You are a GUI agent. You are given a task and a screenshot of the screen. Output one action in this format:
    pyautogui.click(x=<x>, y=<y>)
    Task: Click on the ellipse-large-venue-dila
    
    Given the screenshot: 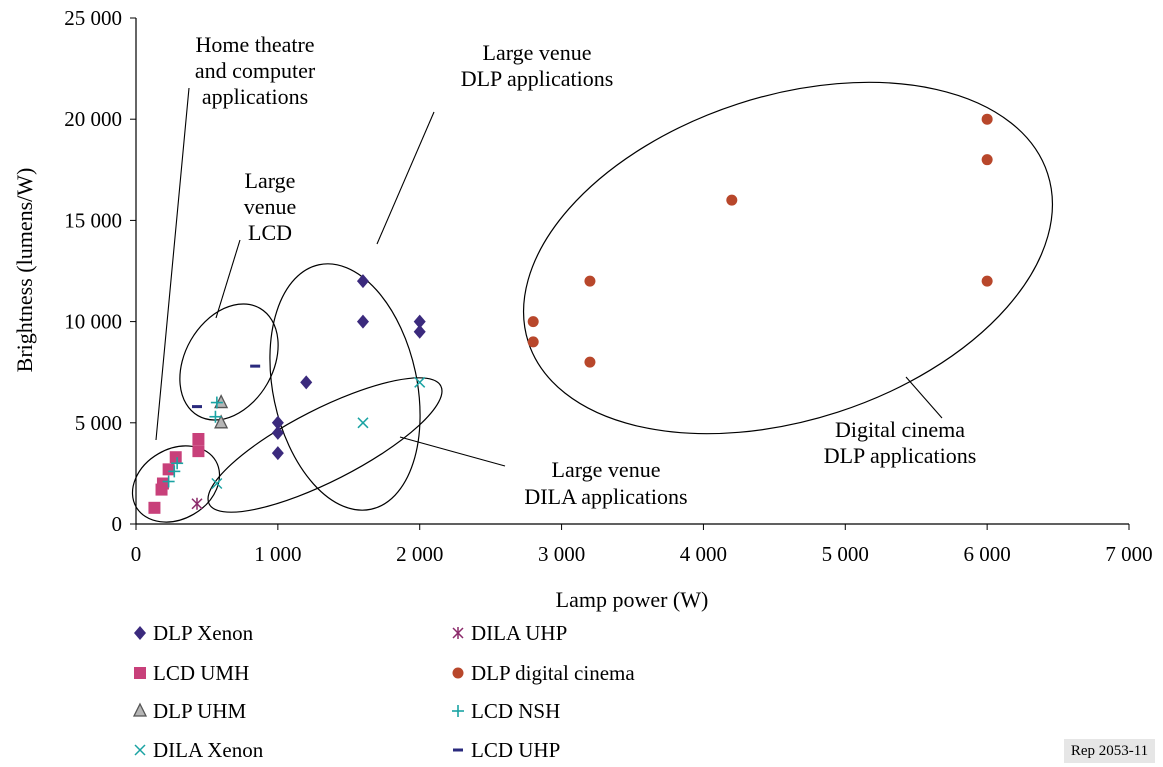 What is the action you would take?
    pyautogui.click(x=325, y=445)
    